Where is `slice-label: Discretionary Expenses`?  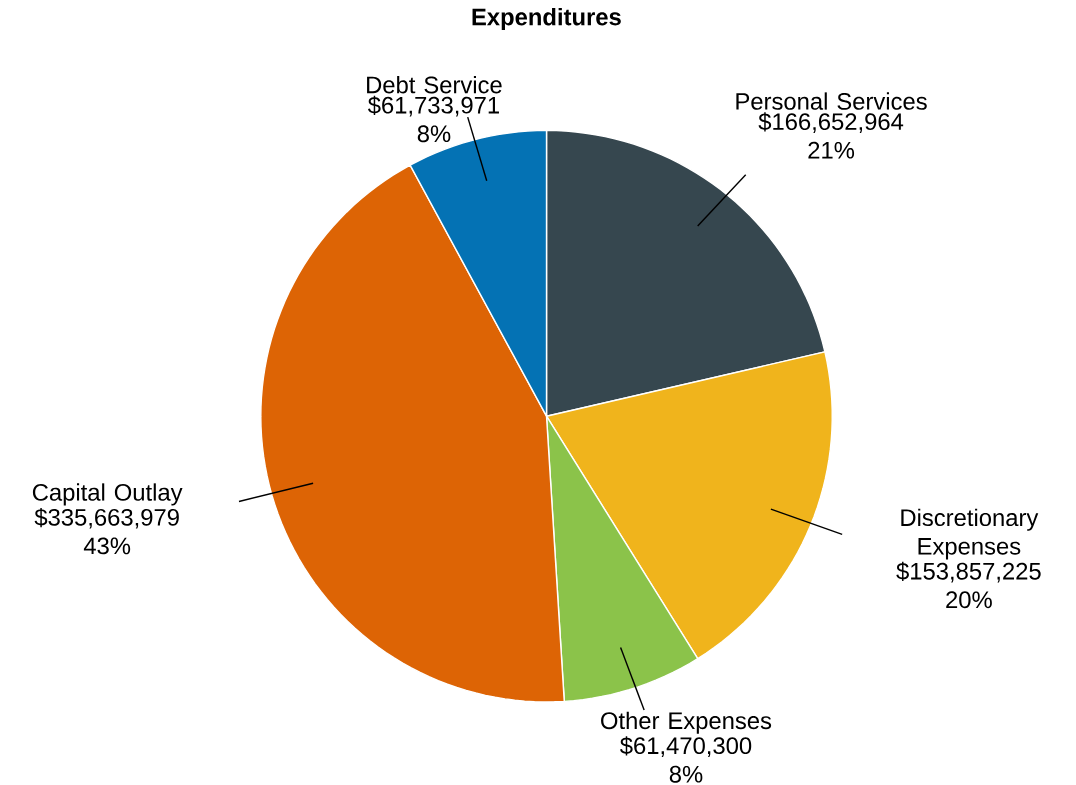 slice-label: Discretionary Expenses is located at coordinates (970, 534).